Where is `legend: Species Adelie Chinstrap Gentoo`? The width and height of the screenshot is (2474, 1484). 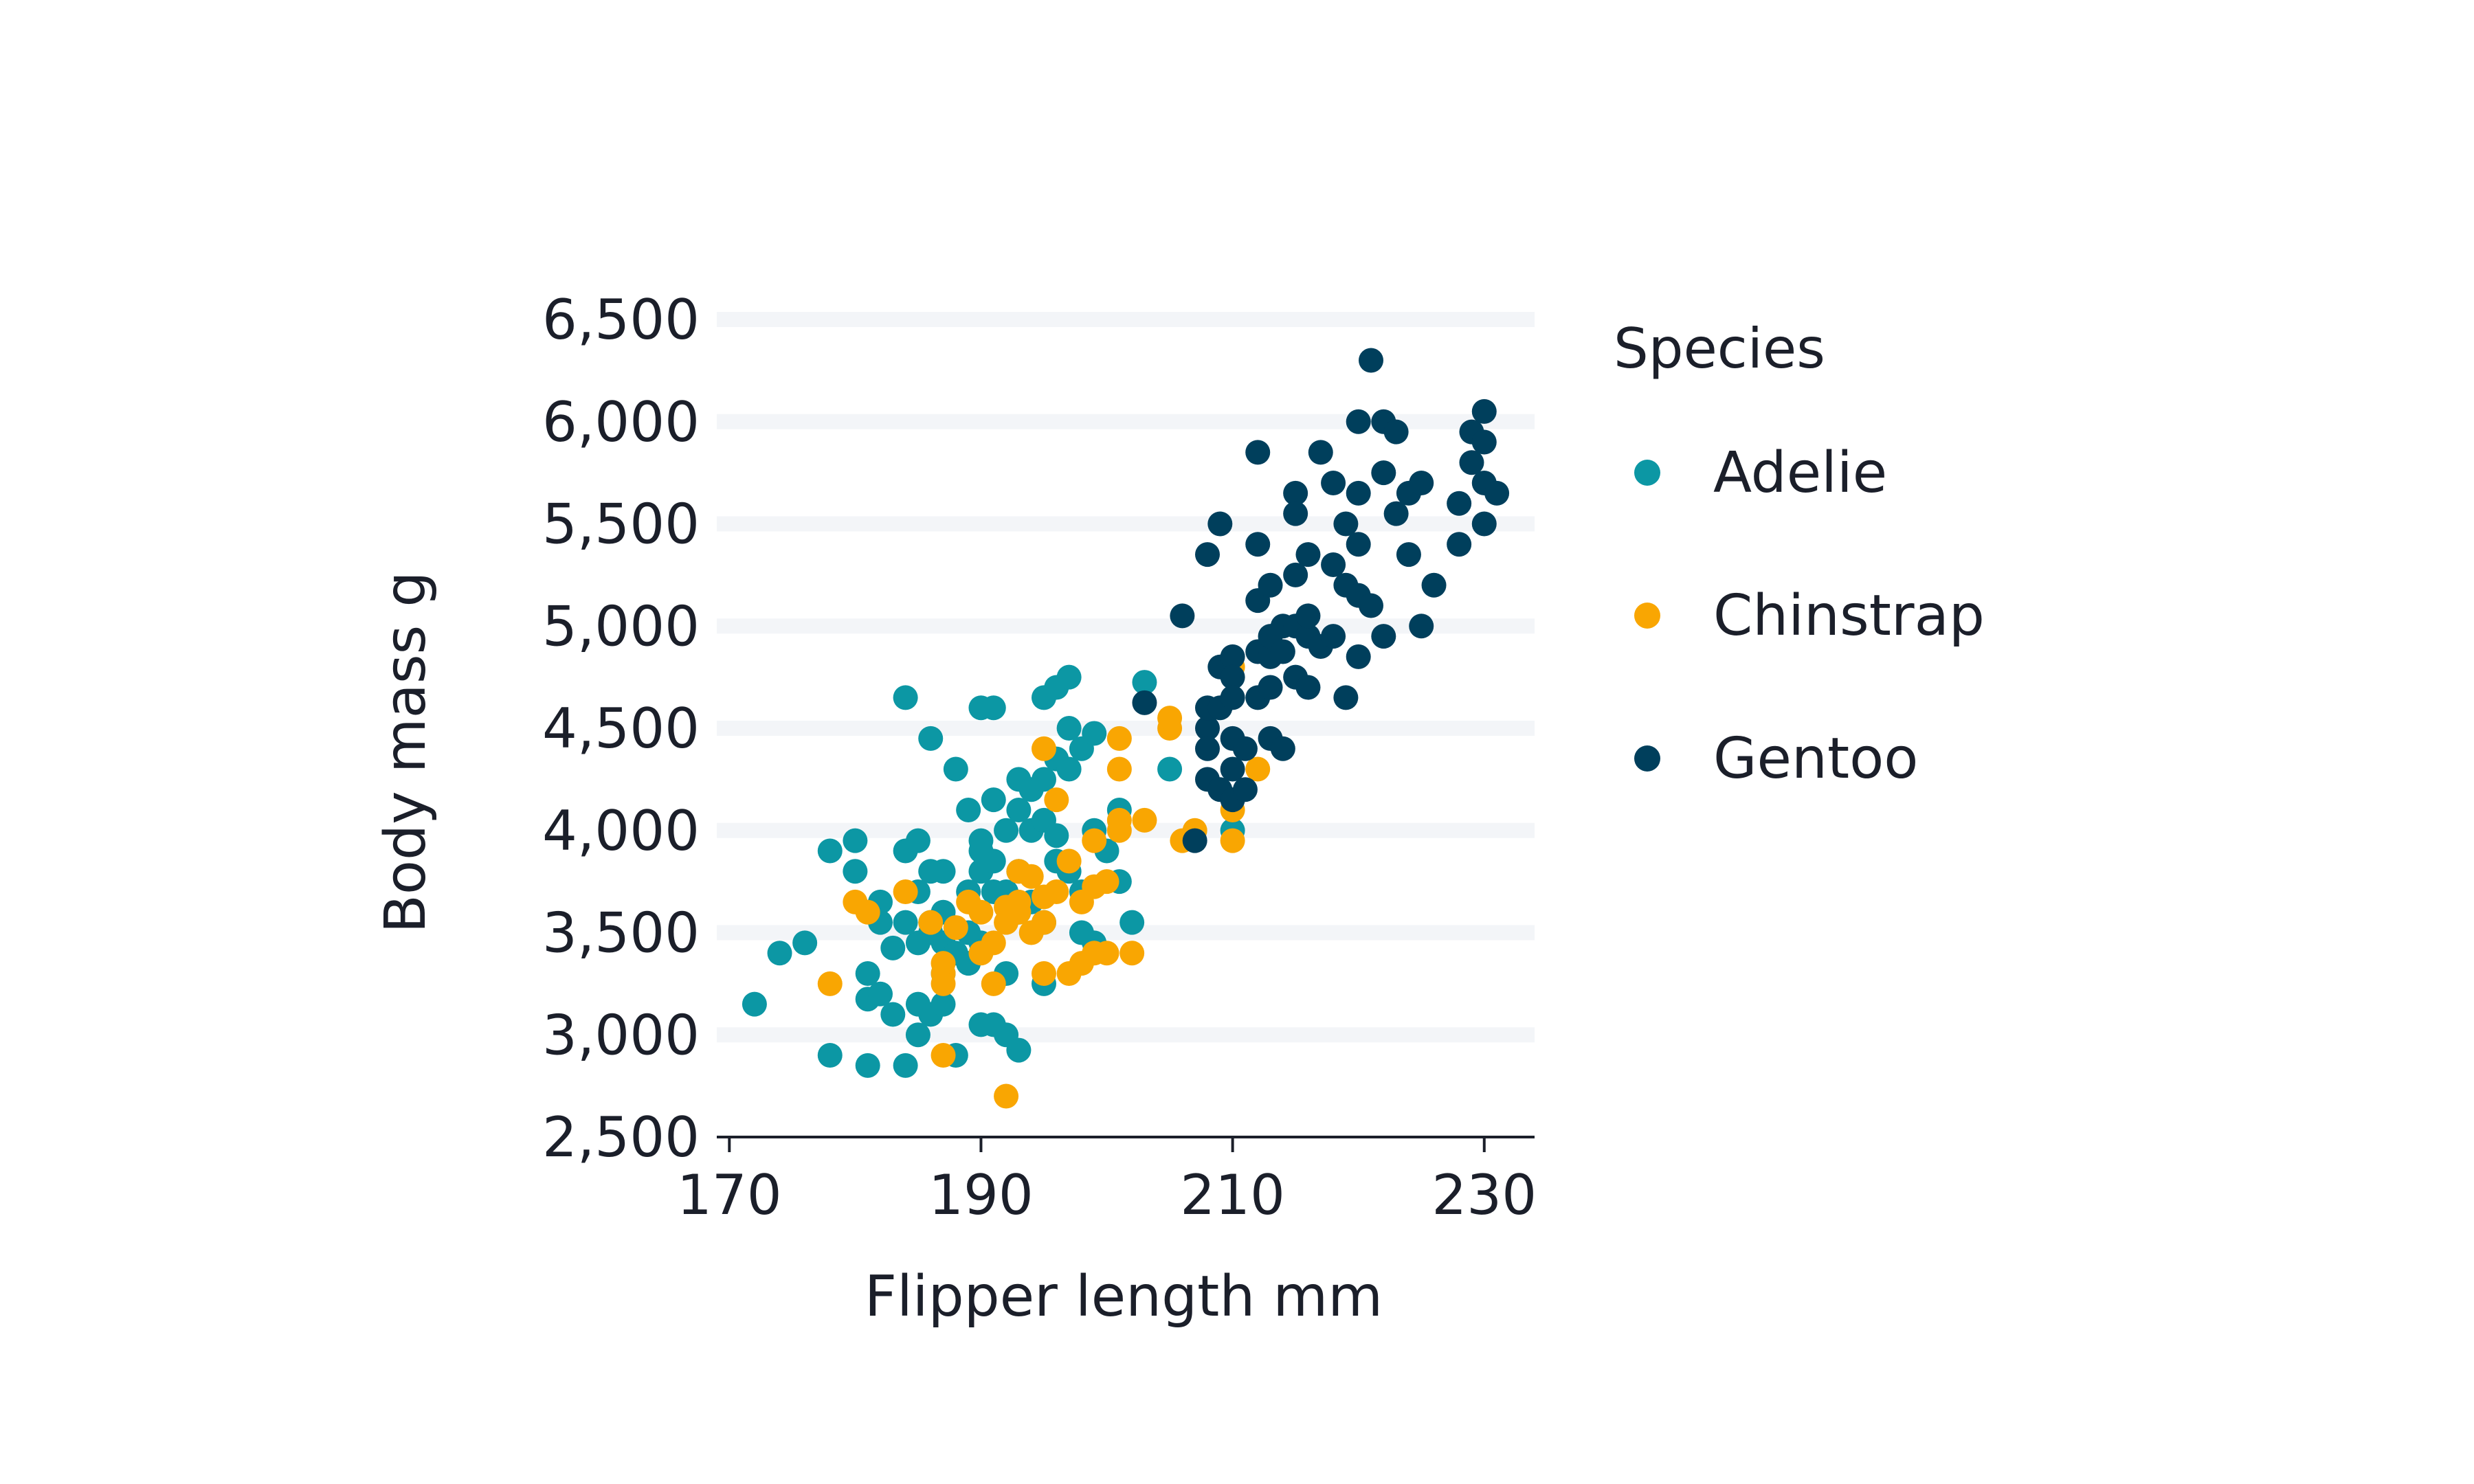 legend: Species Adelie Chinstrap Gentoo is located at coordinates (1799, 554).